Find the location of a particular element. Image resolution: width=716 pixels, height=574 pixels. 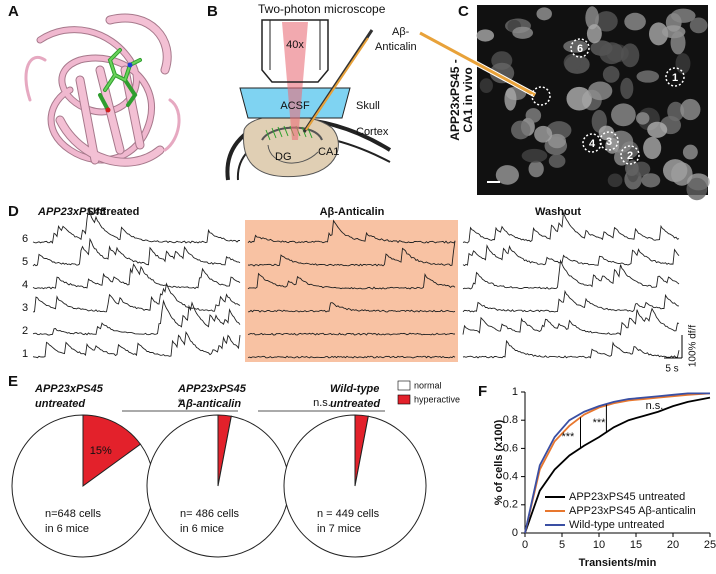

cell-label: 2 is located at coordinates (630, 156).